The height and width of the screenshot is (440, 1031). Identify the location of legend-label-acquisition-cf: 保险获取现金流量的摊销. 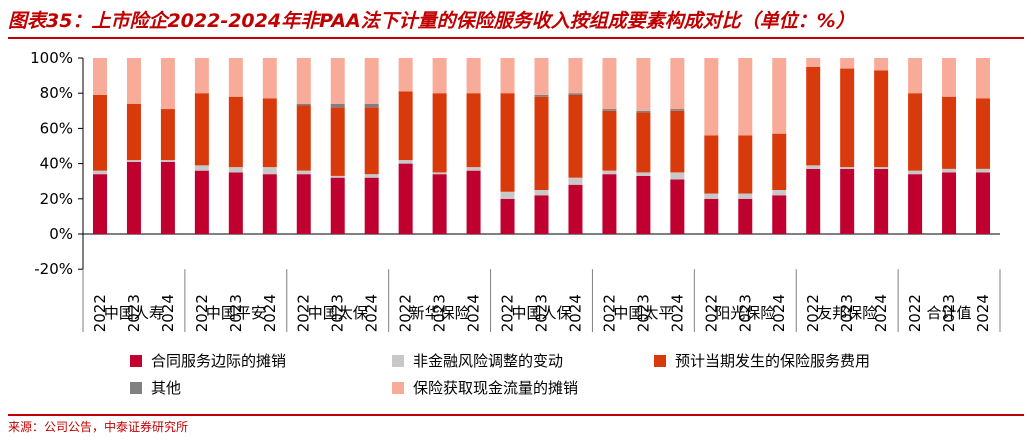
(496, 388).